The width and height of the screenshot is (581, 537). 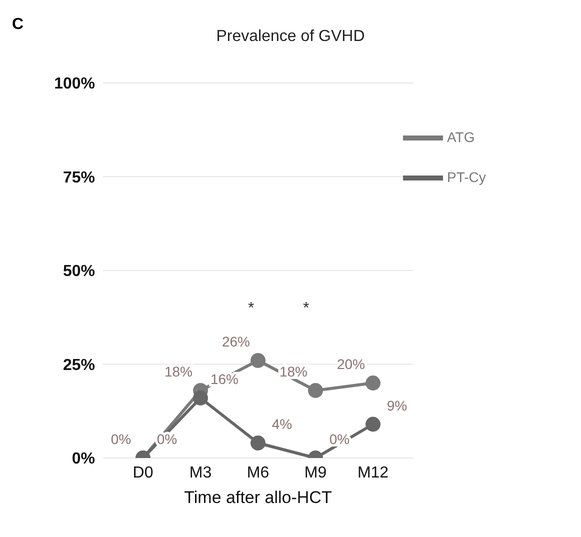 What do you see at coordinates (74, 84) in the screenshot?
I see `y-tick-label: 100%` at bounding box center [74, 84].